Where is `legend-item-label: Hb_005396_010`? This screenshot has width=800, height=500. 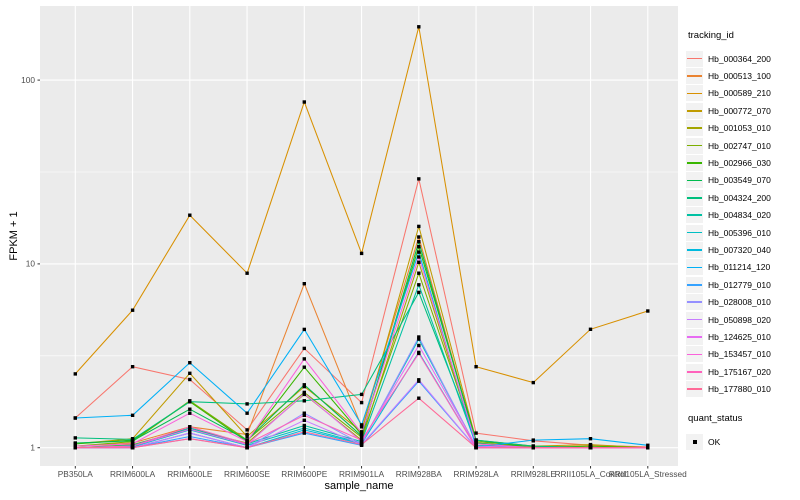 legend-item-label: Hb_005396_010 is located at coordinates (739, 232).